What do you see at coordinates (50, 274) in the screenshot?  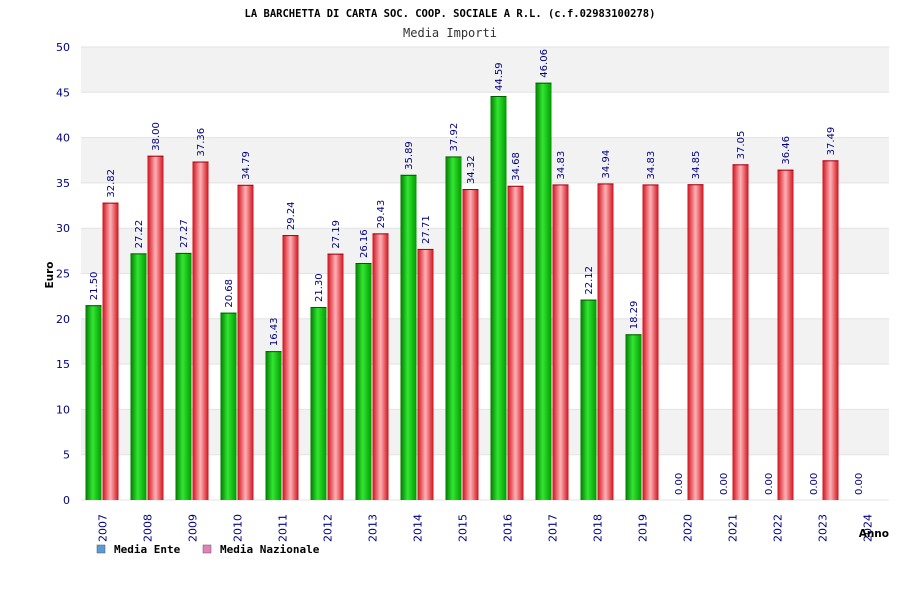 I see `y-axis-label: Euro` at bounding box center [50, 274].